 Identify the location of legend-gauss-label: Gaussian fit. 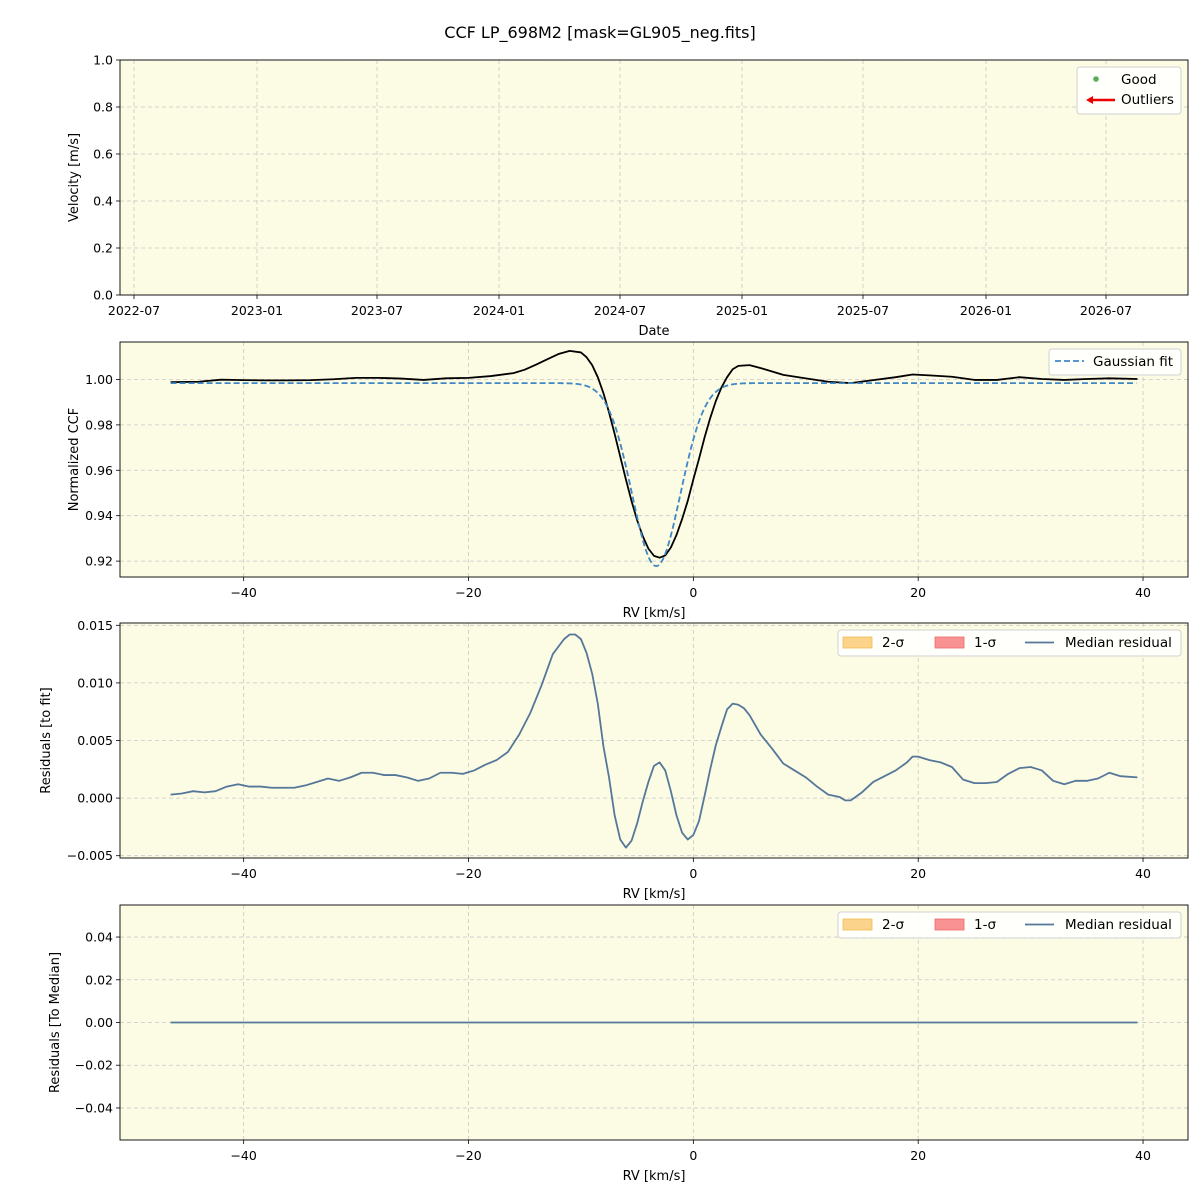
(1133, 362).